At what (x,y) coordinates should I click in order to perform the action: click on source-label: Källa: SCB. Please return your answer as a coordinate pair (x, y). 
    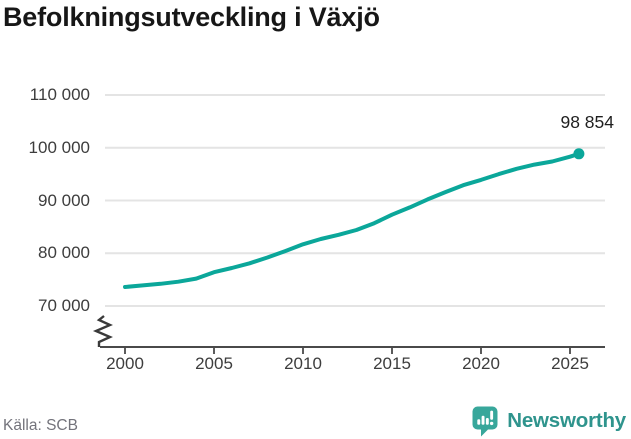
    Looking at the image, I should click on (40, 425).